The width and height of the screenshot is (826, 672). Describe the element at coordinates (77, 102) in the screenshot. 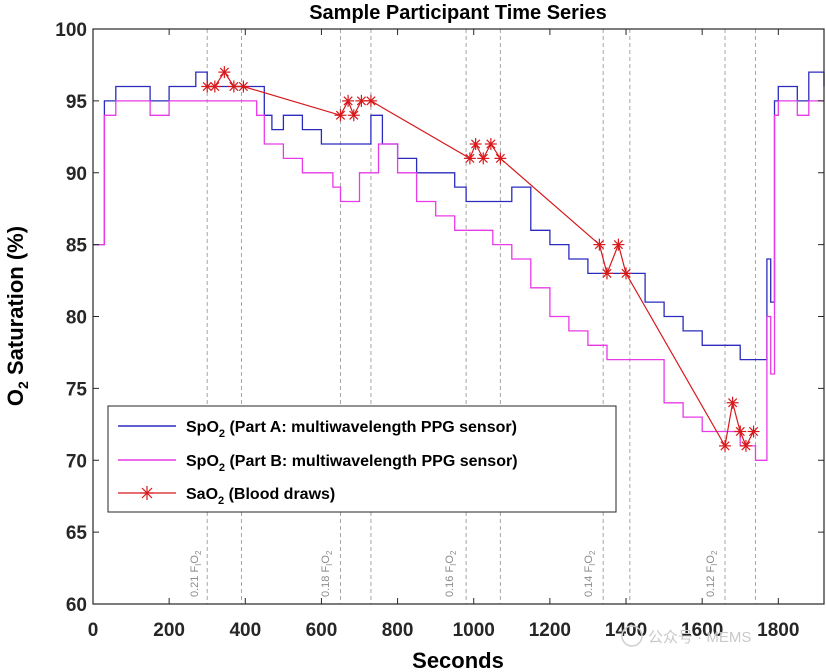

I see `y-tick-label-7: 95` at that location.